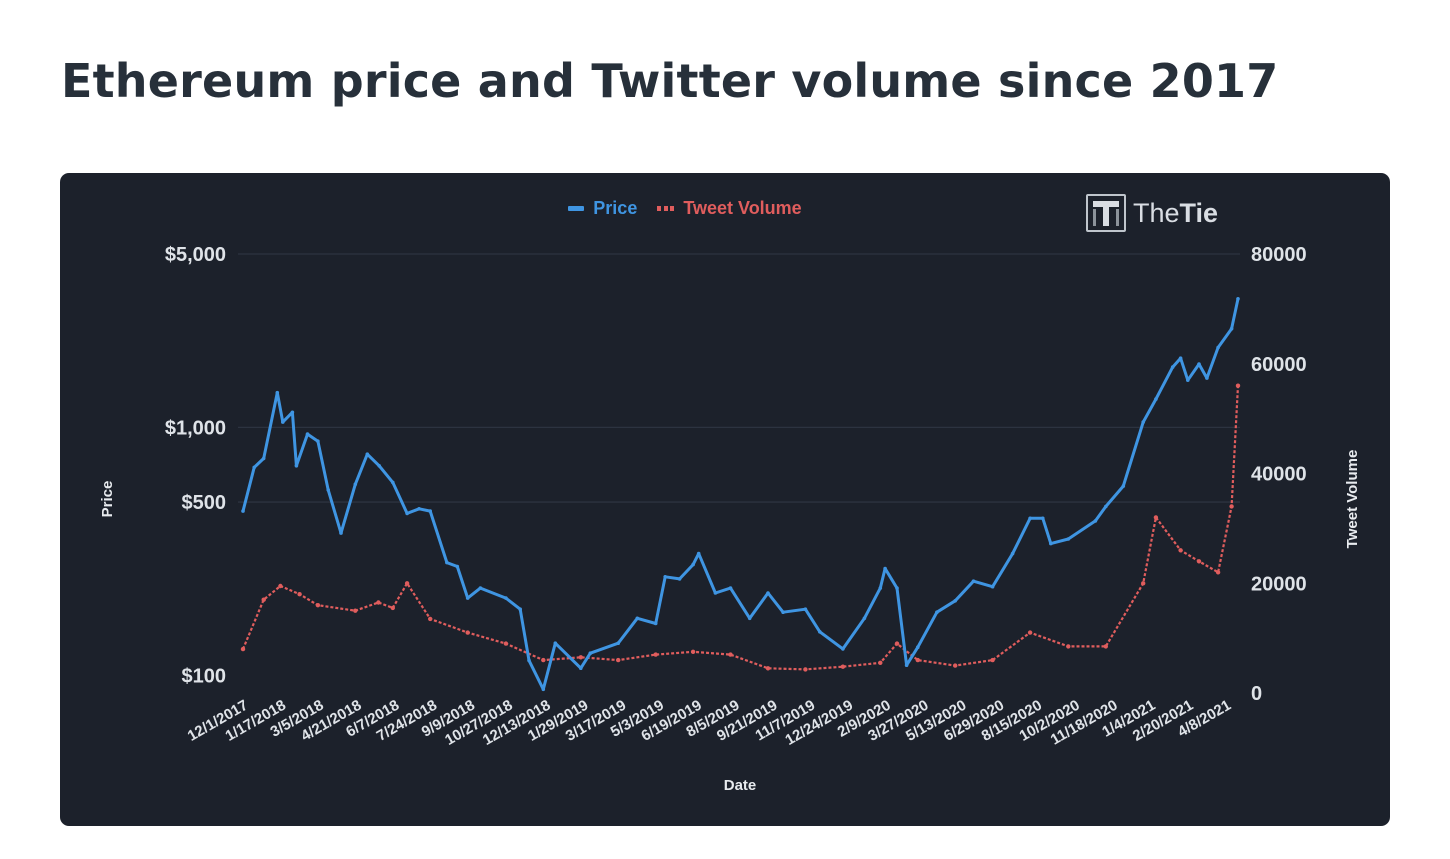 The image size is (1450, 859). What do you see at coordinates (1156, 212) in the screenshot?
I see `logo-text-the: The` at bounding box center [1156, 212].